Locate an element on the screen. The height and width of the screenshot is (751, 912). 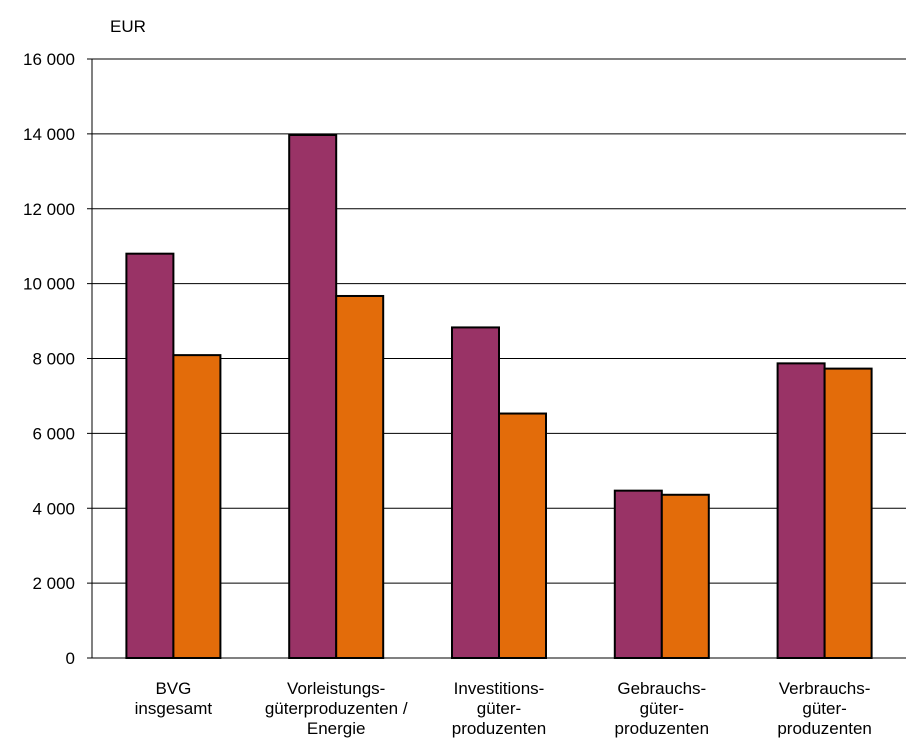
x-category-label-line: Vorleistungs- is located at coordinates (336, 688).